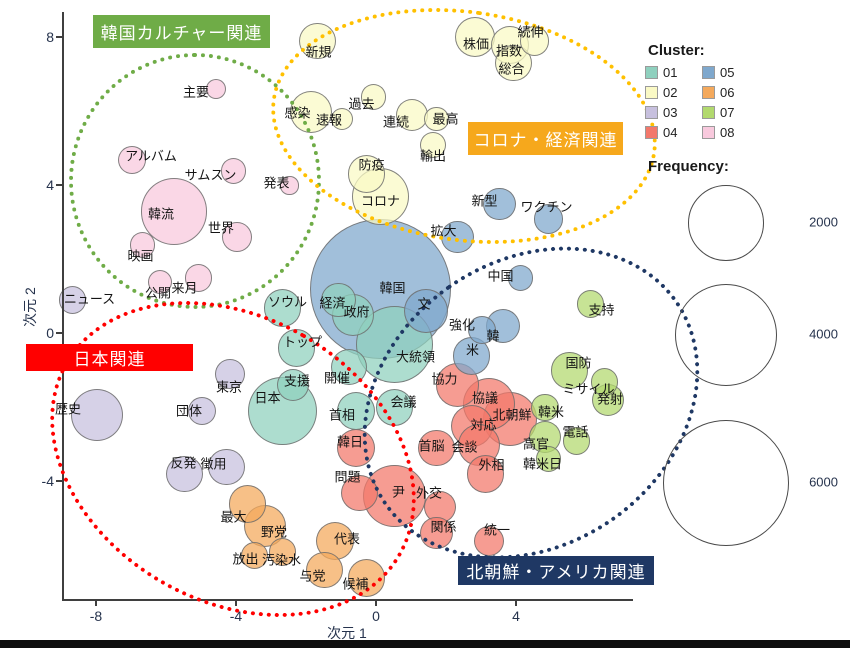  I want to click on bubble-label: 高官, so click(536, 444).